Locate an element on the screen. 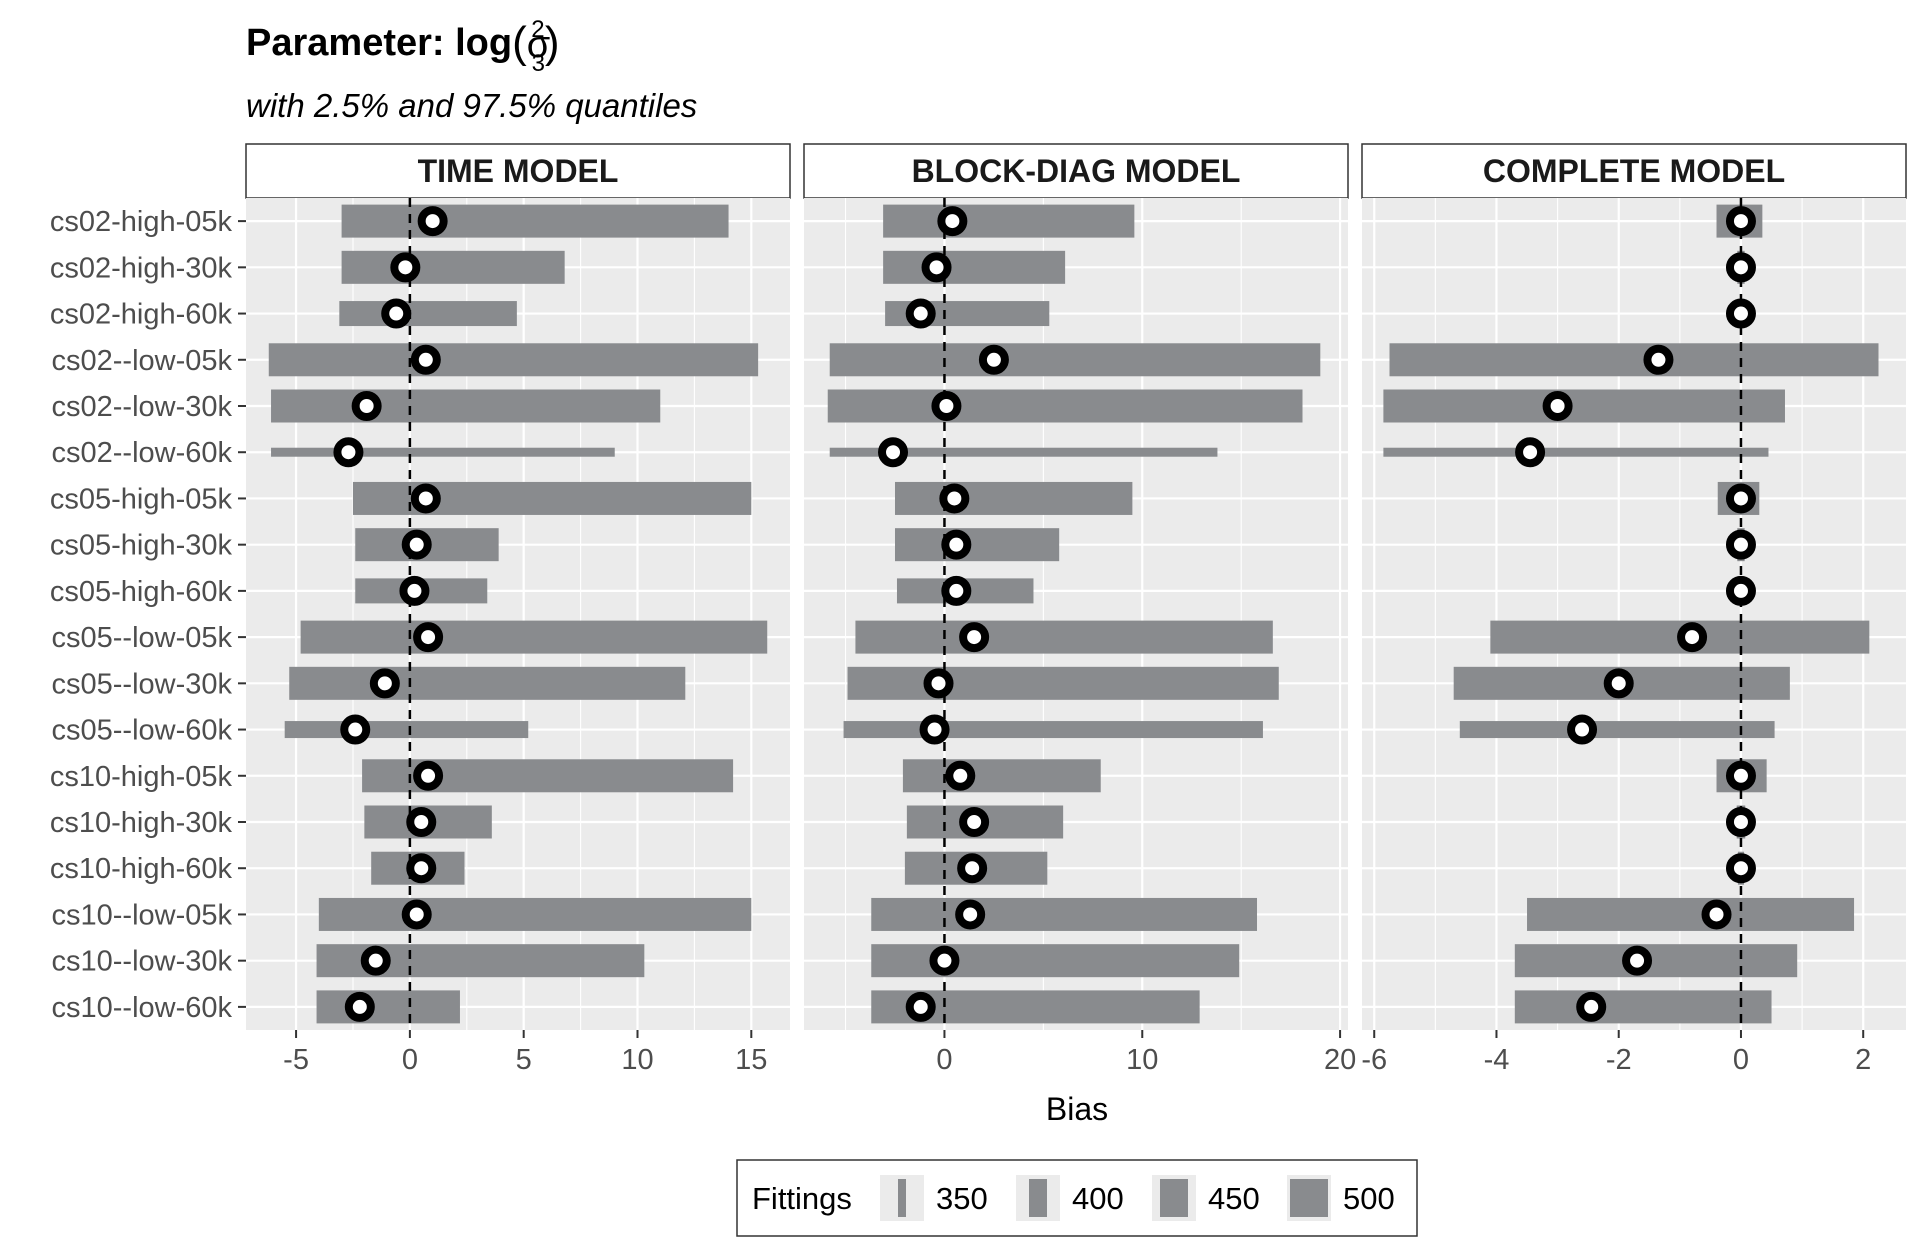 The image size is (1920, 1248). x-tick-label: -4 is located at coordinates (1497, 1060).